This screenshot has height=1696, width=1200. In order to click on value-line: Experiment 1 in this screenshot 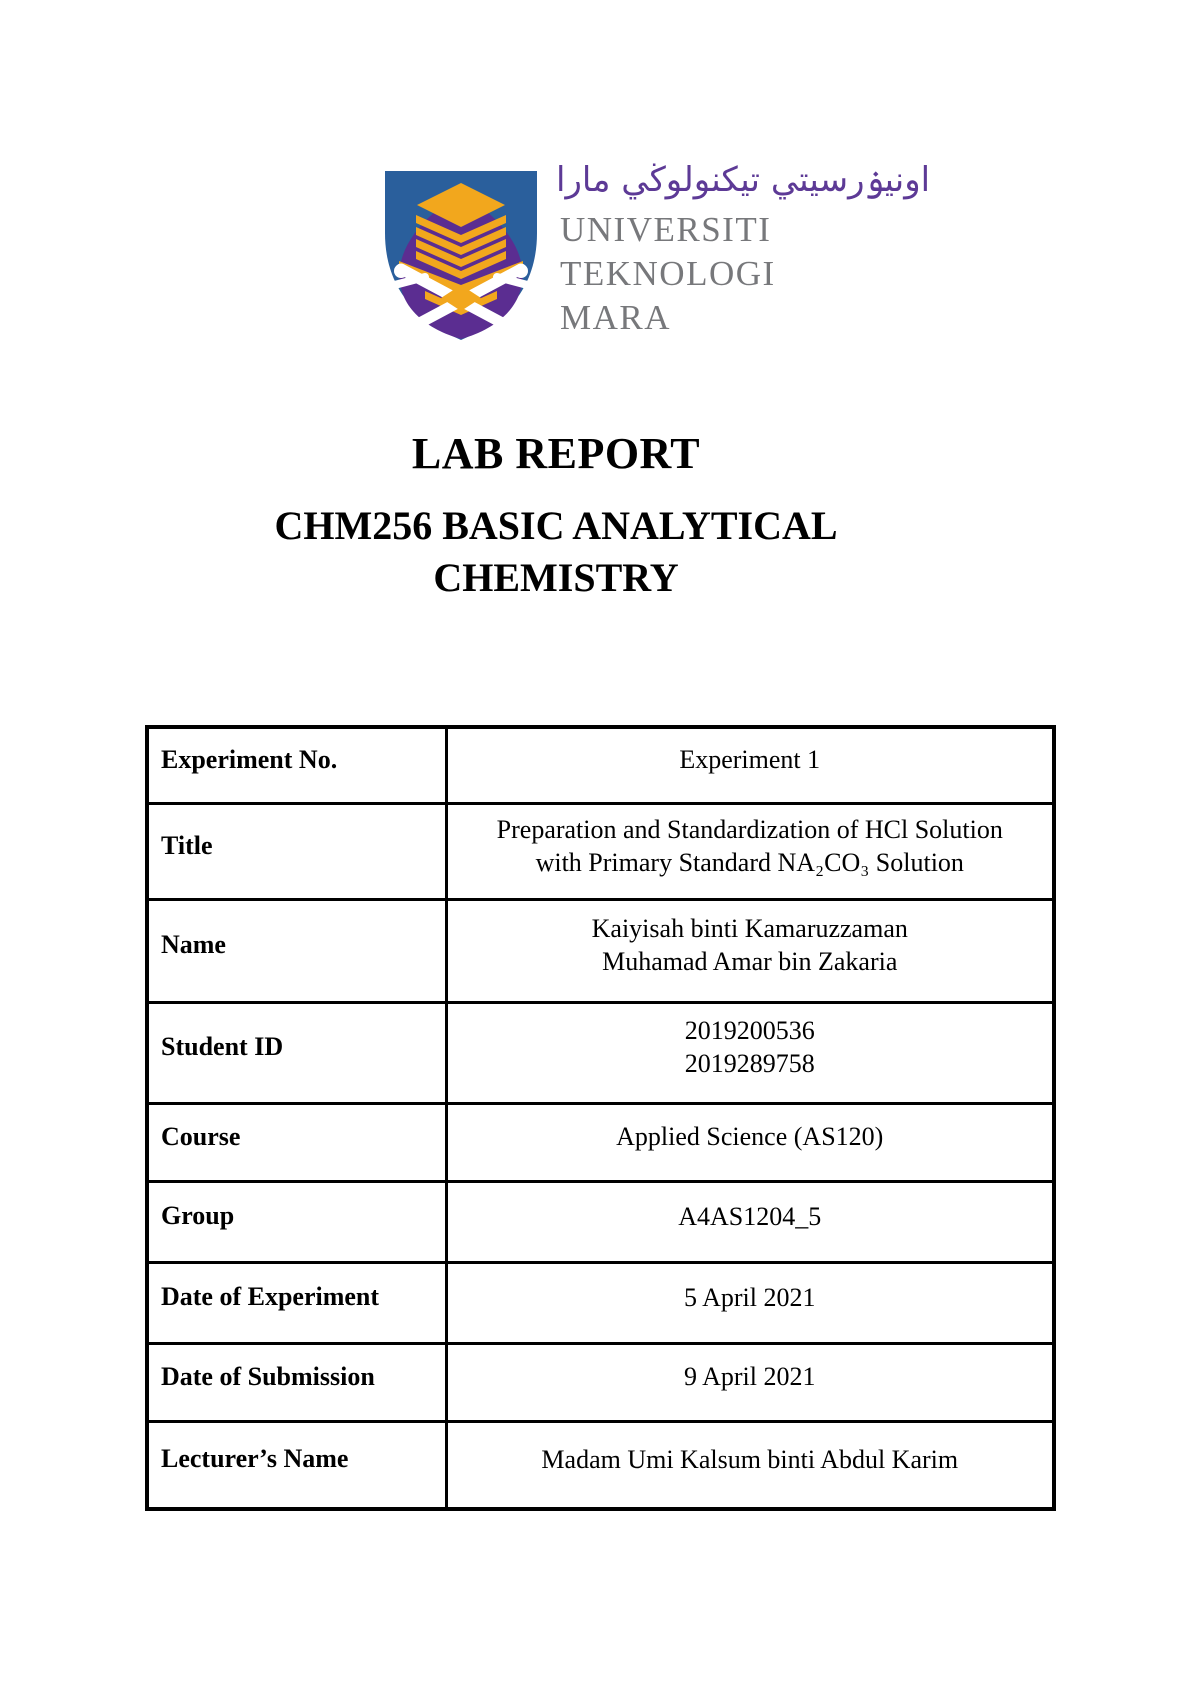, I will do `click(750, 759)`.